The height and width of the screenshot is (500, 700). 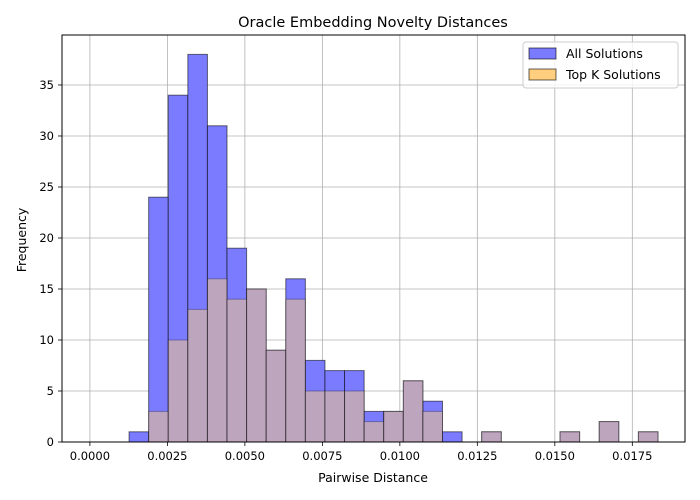 I want to click on y-tick-label: 10, so click(x=46, y=340).